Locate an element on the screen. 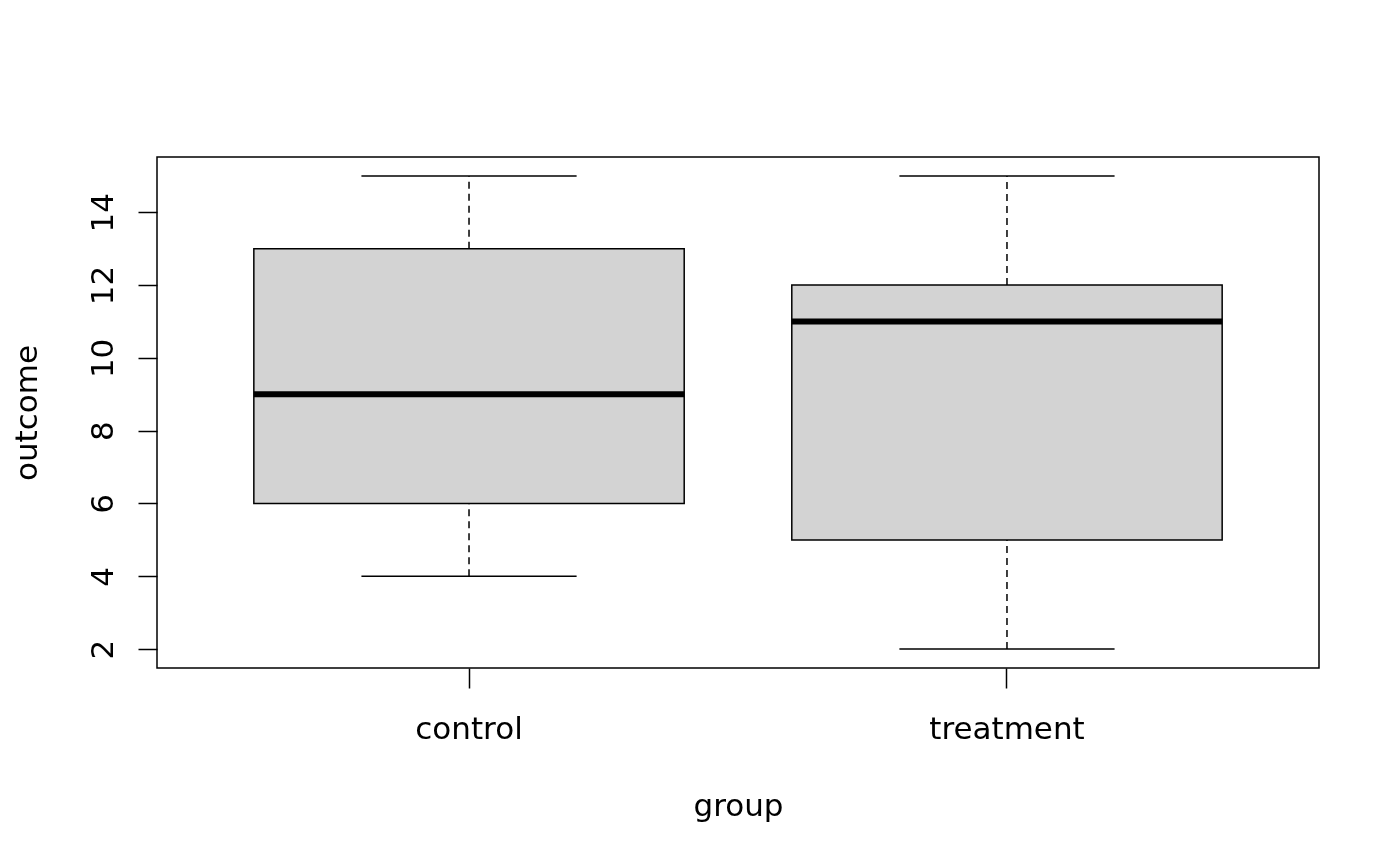 This screenshot has width=1400, height=865. y-tick-label: 10 is located at coordinates (101, 358).